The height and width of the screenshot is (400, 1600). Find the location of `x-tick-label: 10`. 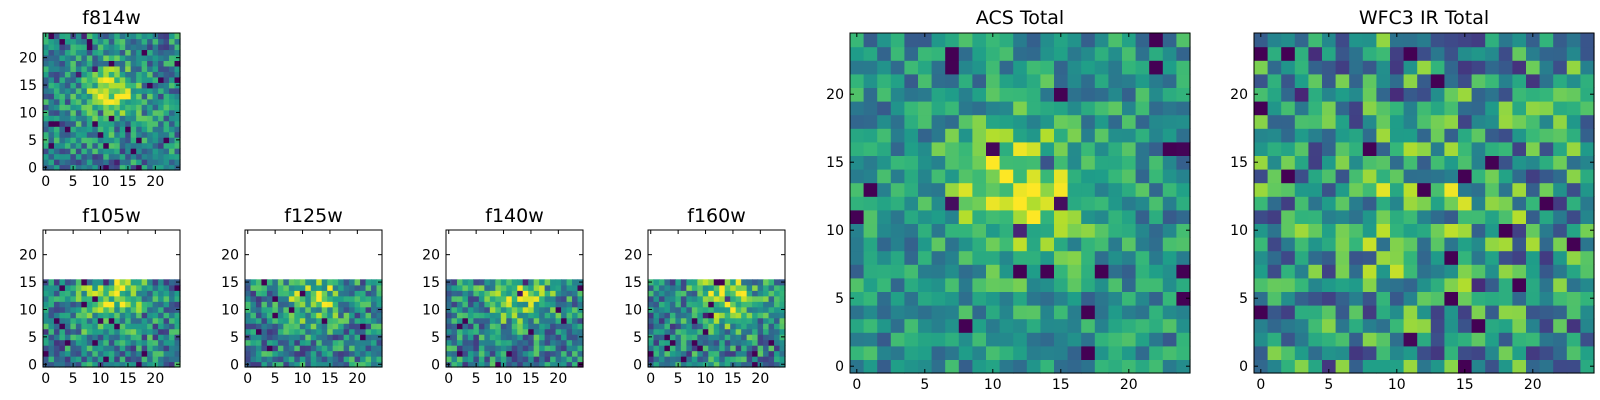

x-tick-label: 10 is located at coordinates (101, 379).